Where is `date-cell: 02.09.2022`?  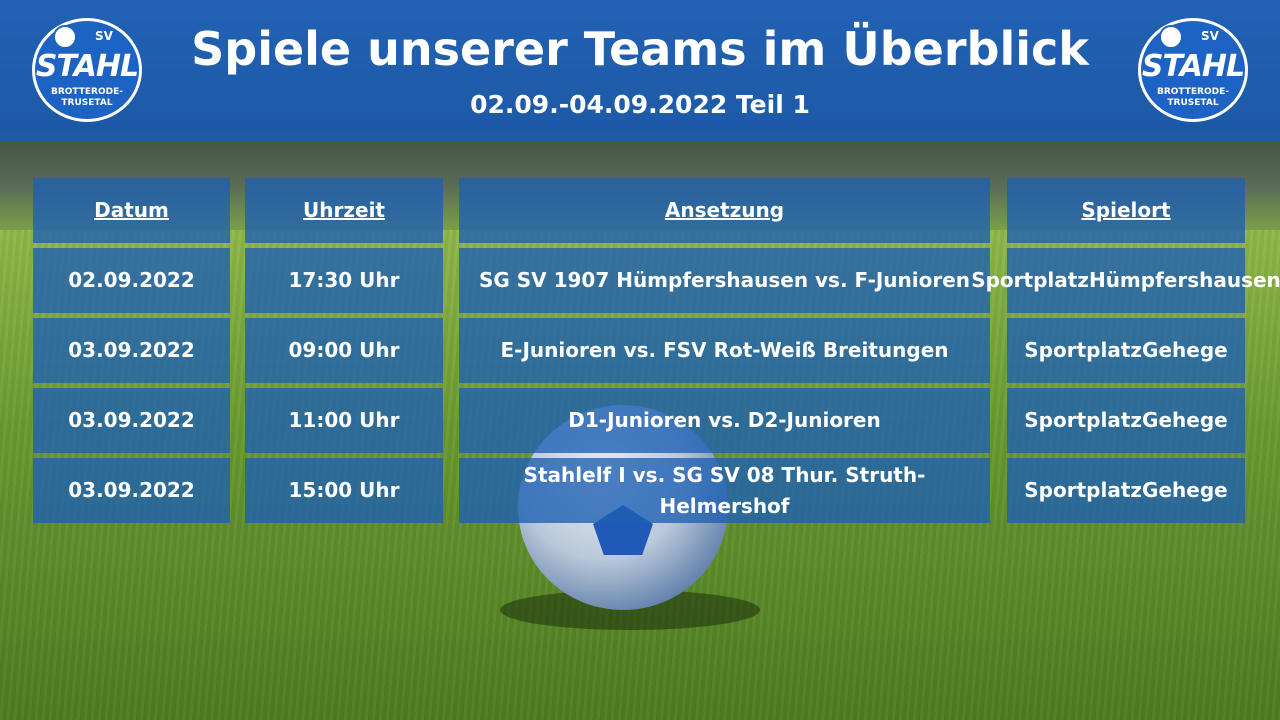 date-cell: 02.09.2022 is located at coordinates (131, 280).